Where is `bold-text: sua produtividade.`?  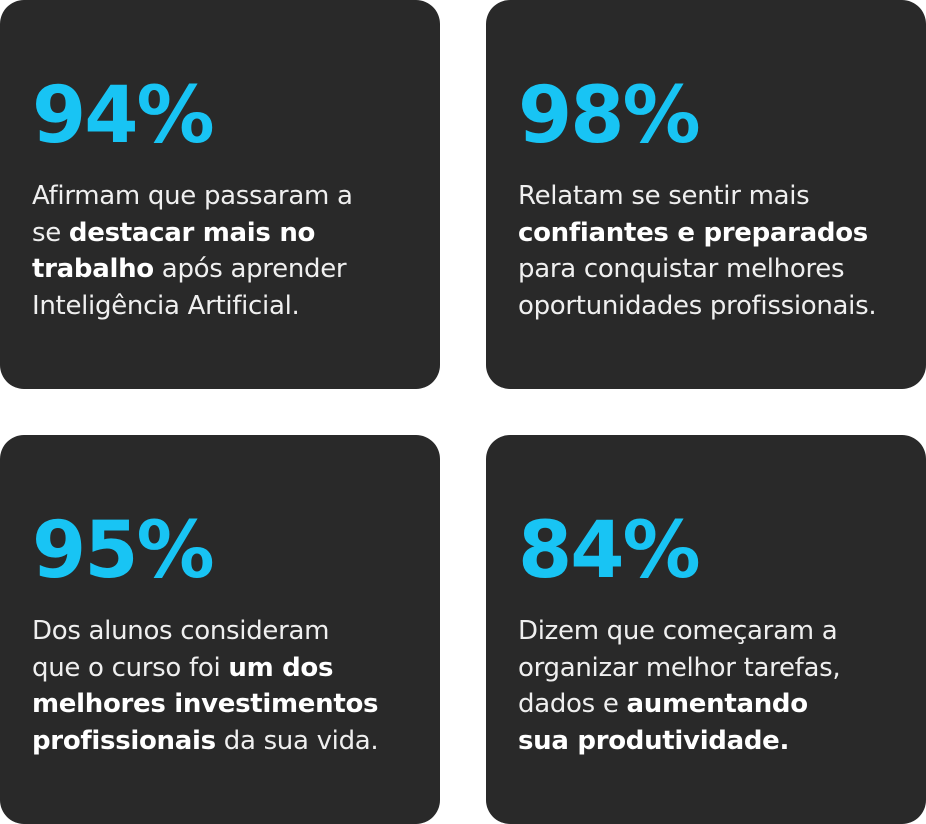
bold-text: sua produtividade. is located at coordinates (654, 740).